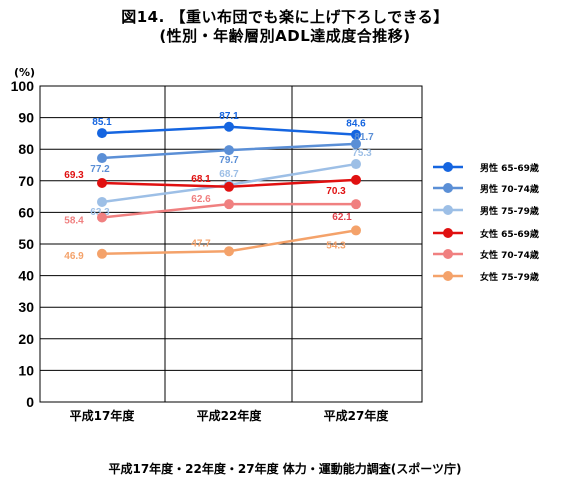 This screenshot has width=570, height=486. What do you see at coordinates (102, 122) in the screenshot?
I see `data-label-s1-1: 85.1` at bounding box center [102, 122].